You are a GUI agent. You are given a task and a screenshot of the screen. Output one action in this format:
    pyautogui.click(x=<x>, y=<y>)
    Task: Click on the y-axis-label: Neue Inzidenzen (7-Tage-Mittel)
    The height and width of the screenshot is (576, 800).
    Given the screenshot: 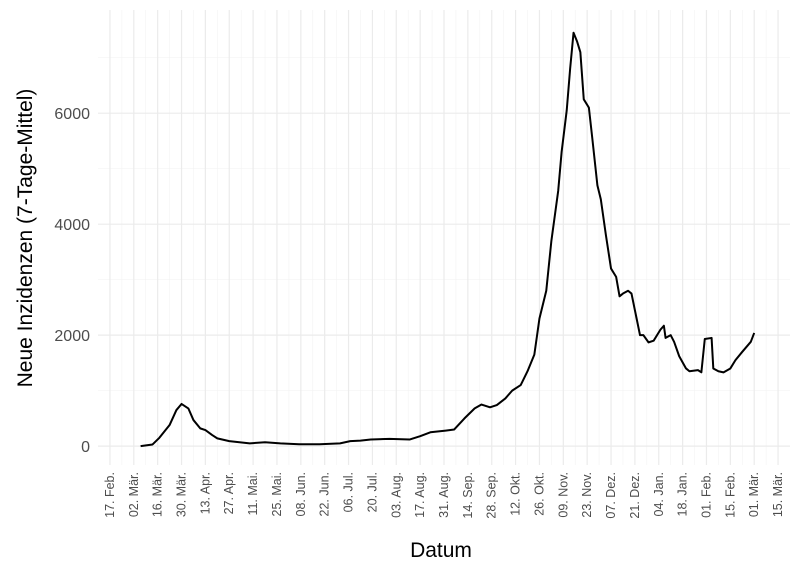 What is the action you would take?
    pyautogui.click(x=25, y=238)
    